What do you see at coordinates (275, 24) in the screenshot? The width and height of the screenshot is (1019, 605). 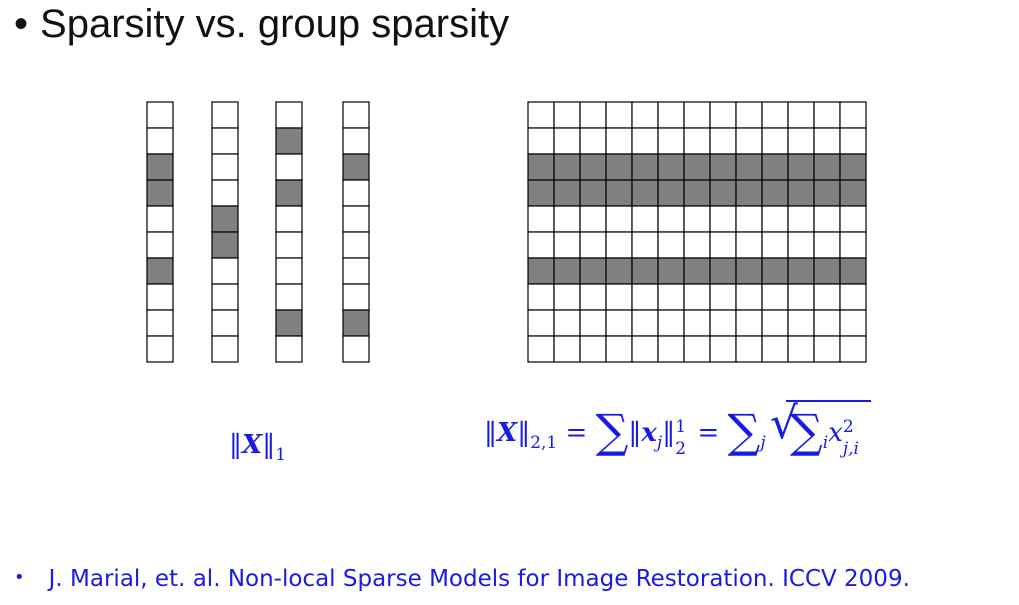 I see `title-text: Sparsity vs. group sparsity` at bounding box center [275, 24].